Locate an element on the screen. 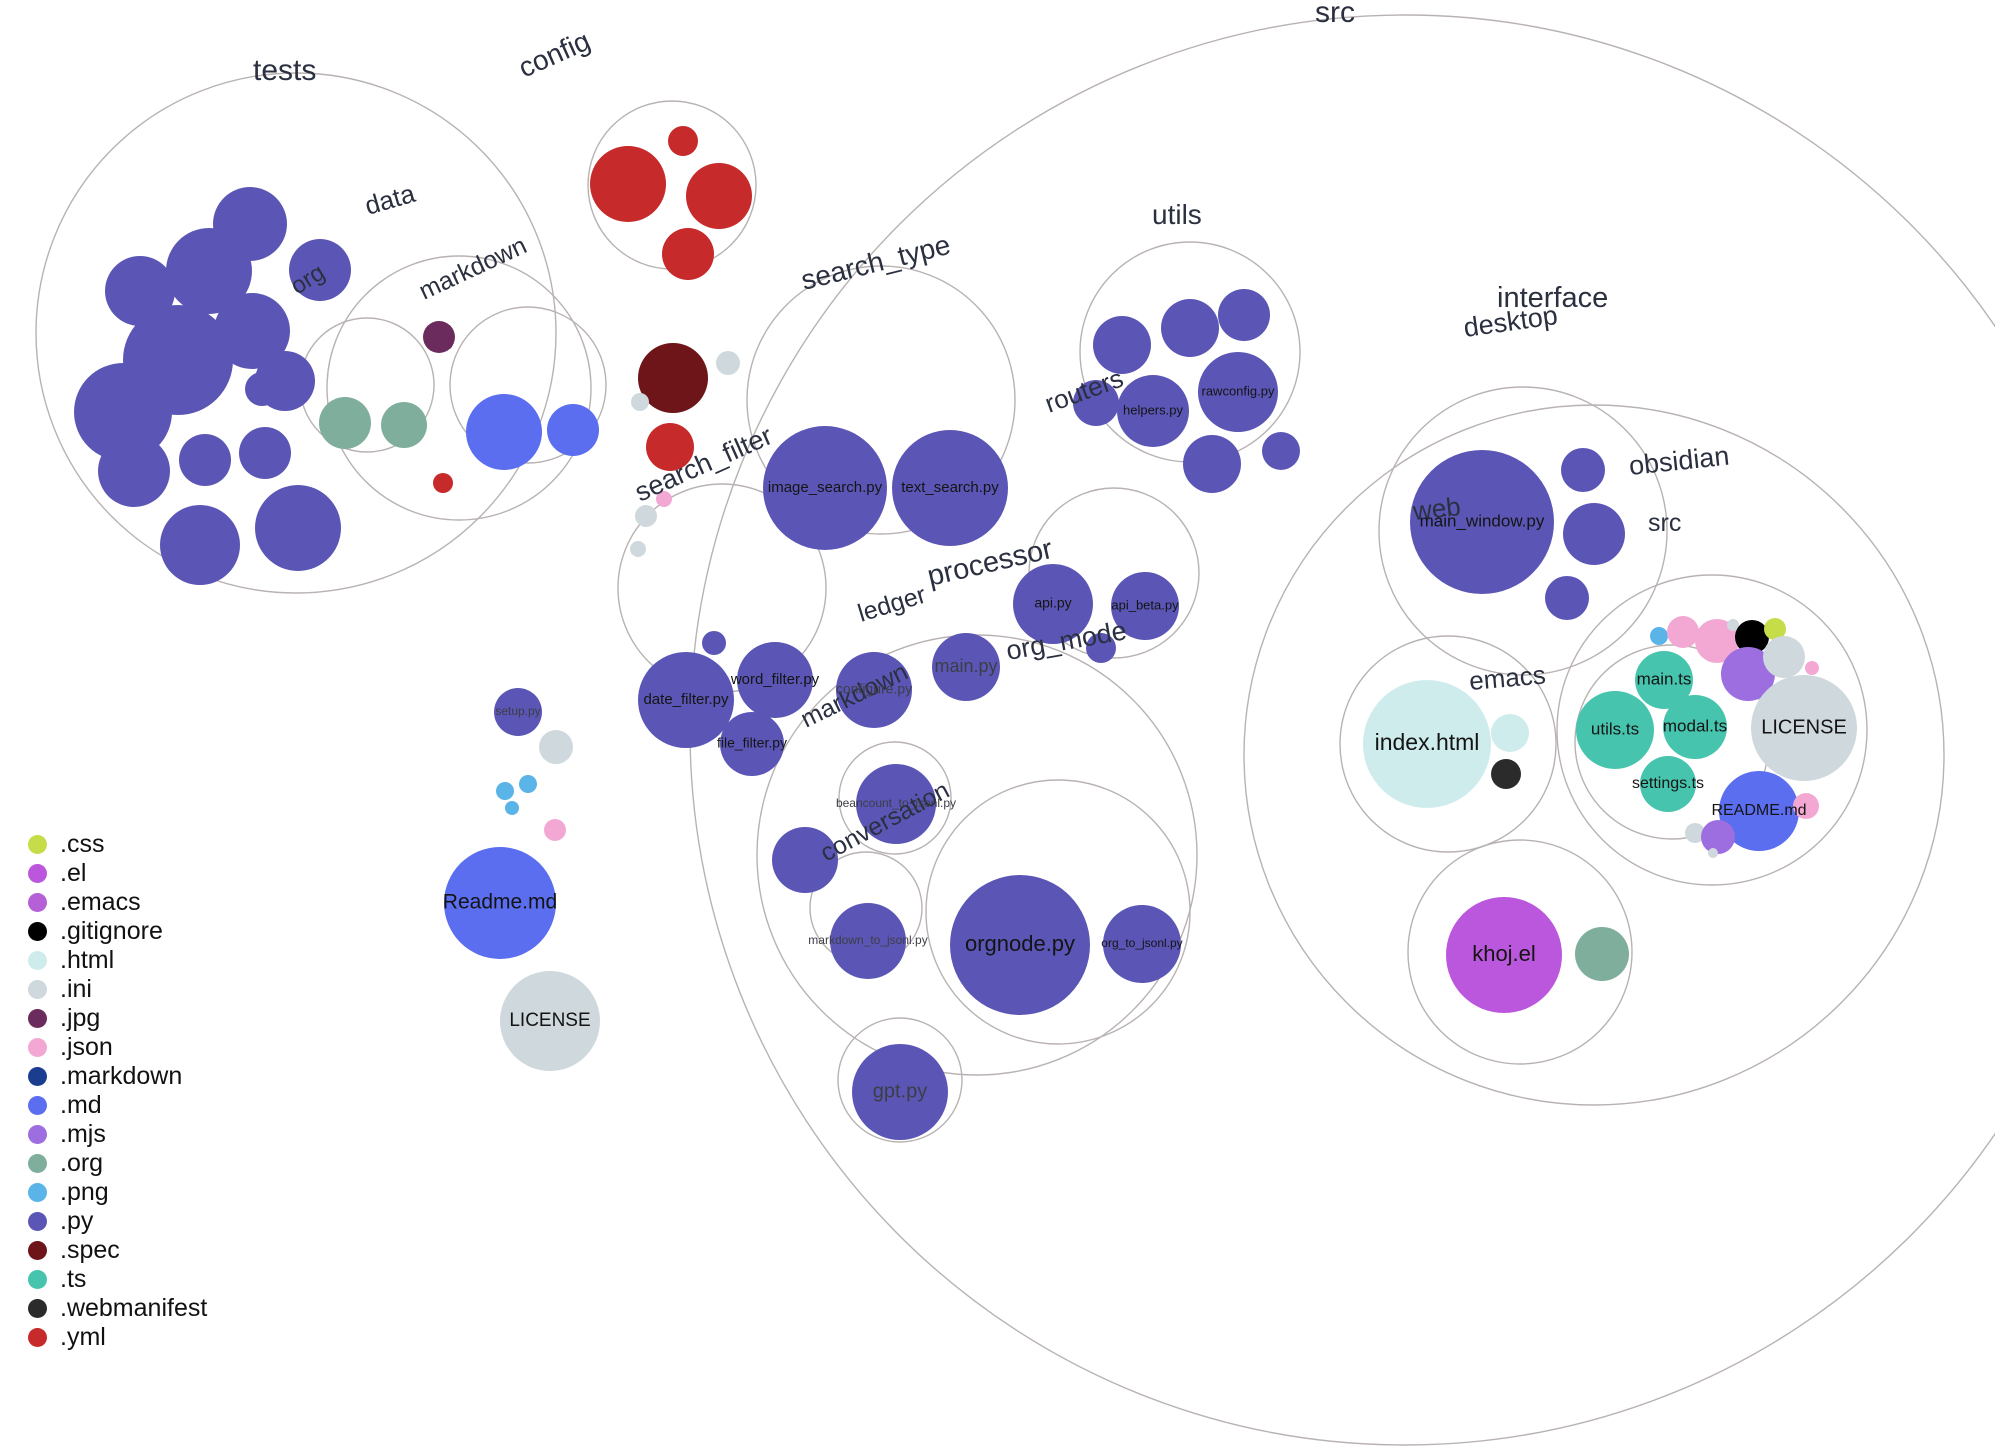  legend-row-el: .el is located at coordinates (117, 873).